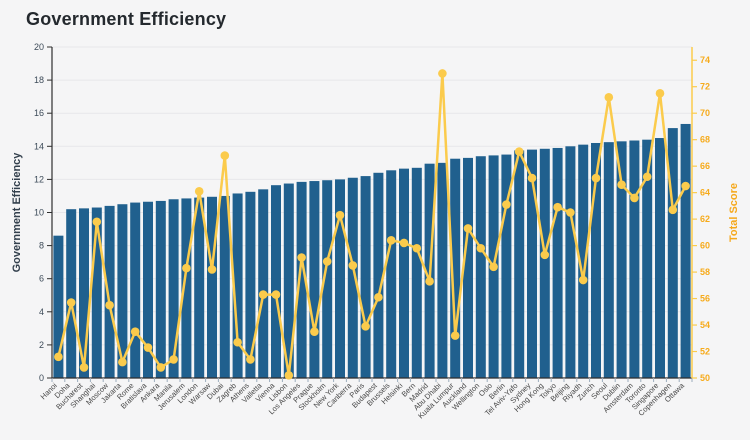 The image size is (750, 440). What do you see at coordinates (41, 312) in the screenshot?
I see `y-left-tick-label: 4` at bounding box center [41, 312].